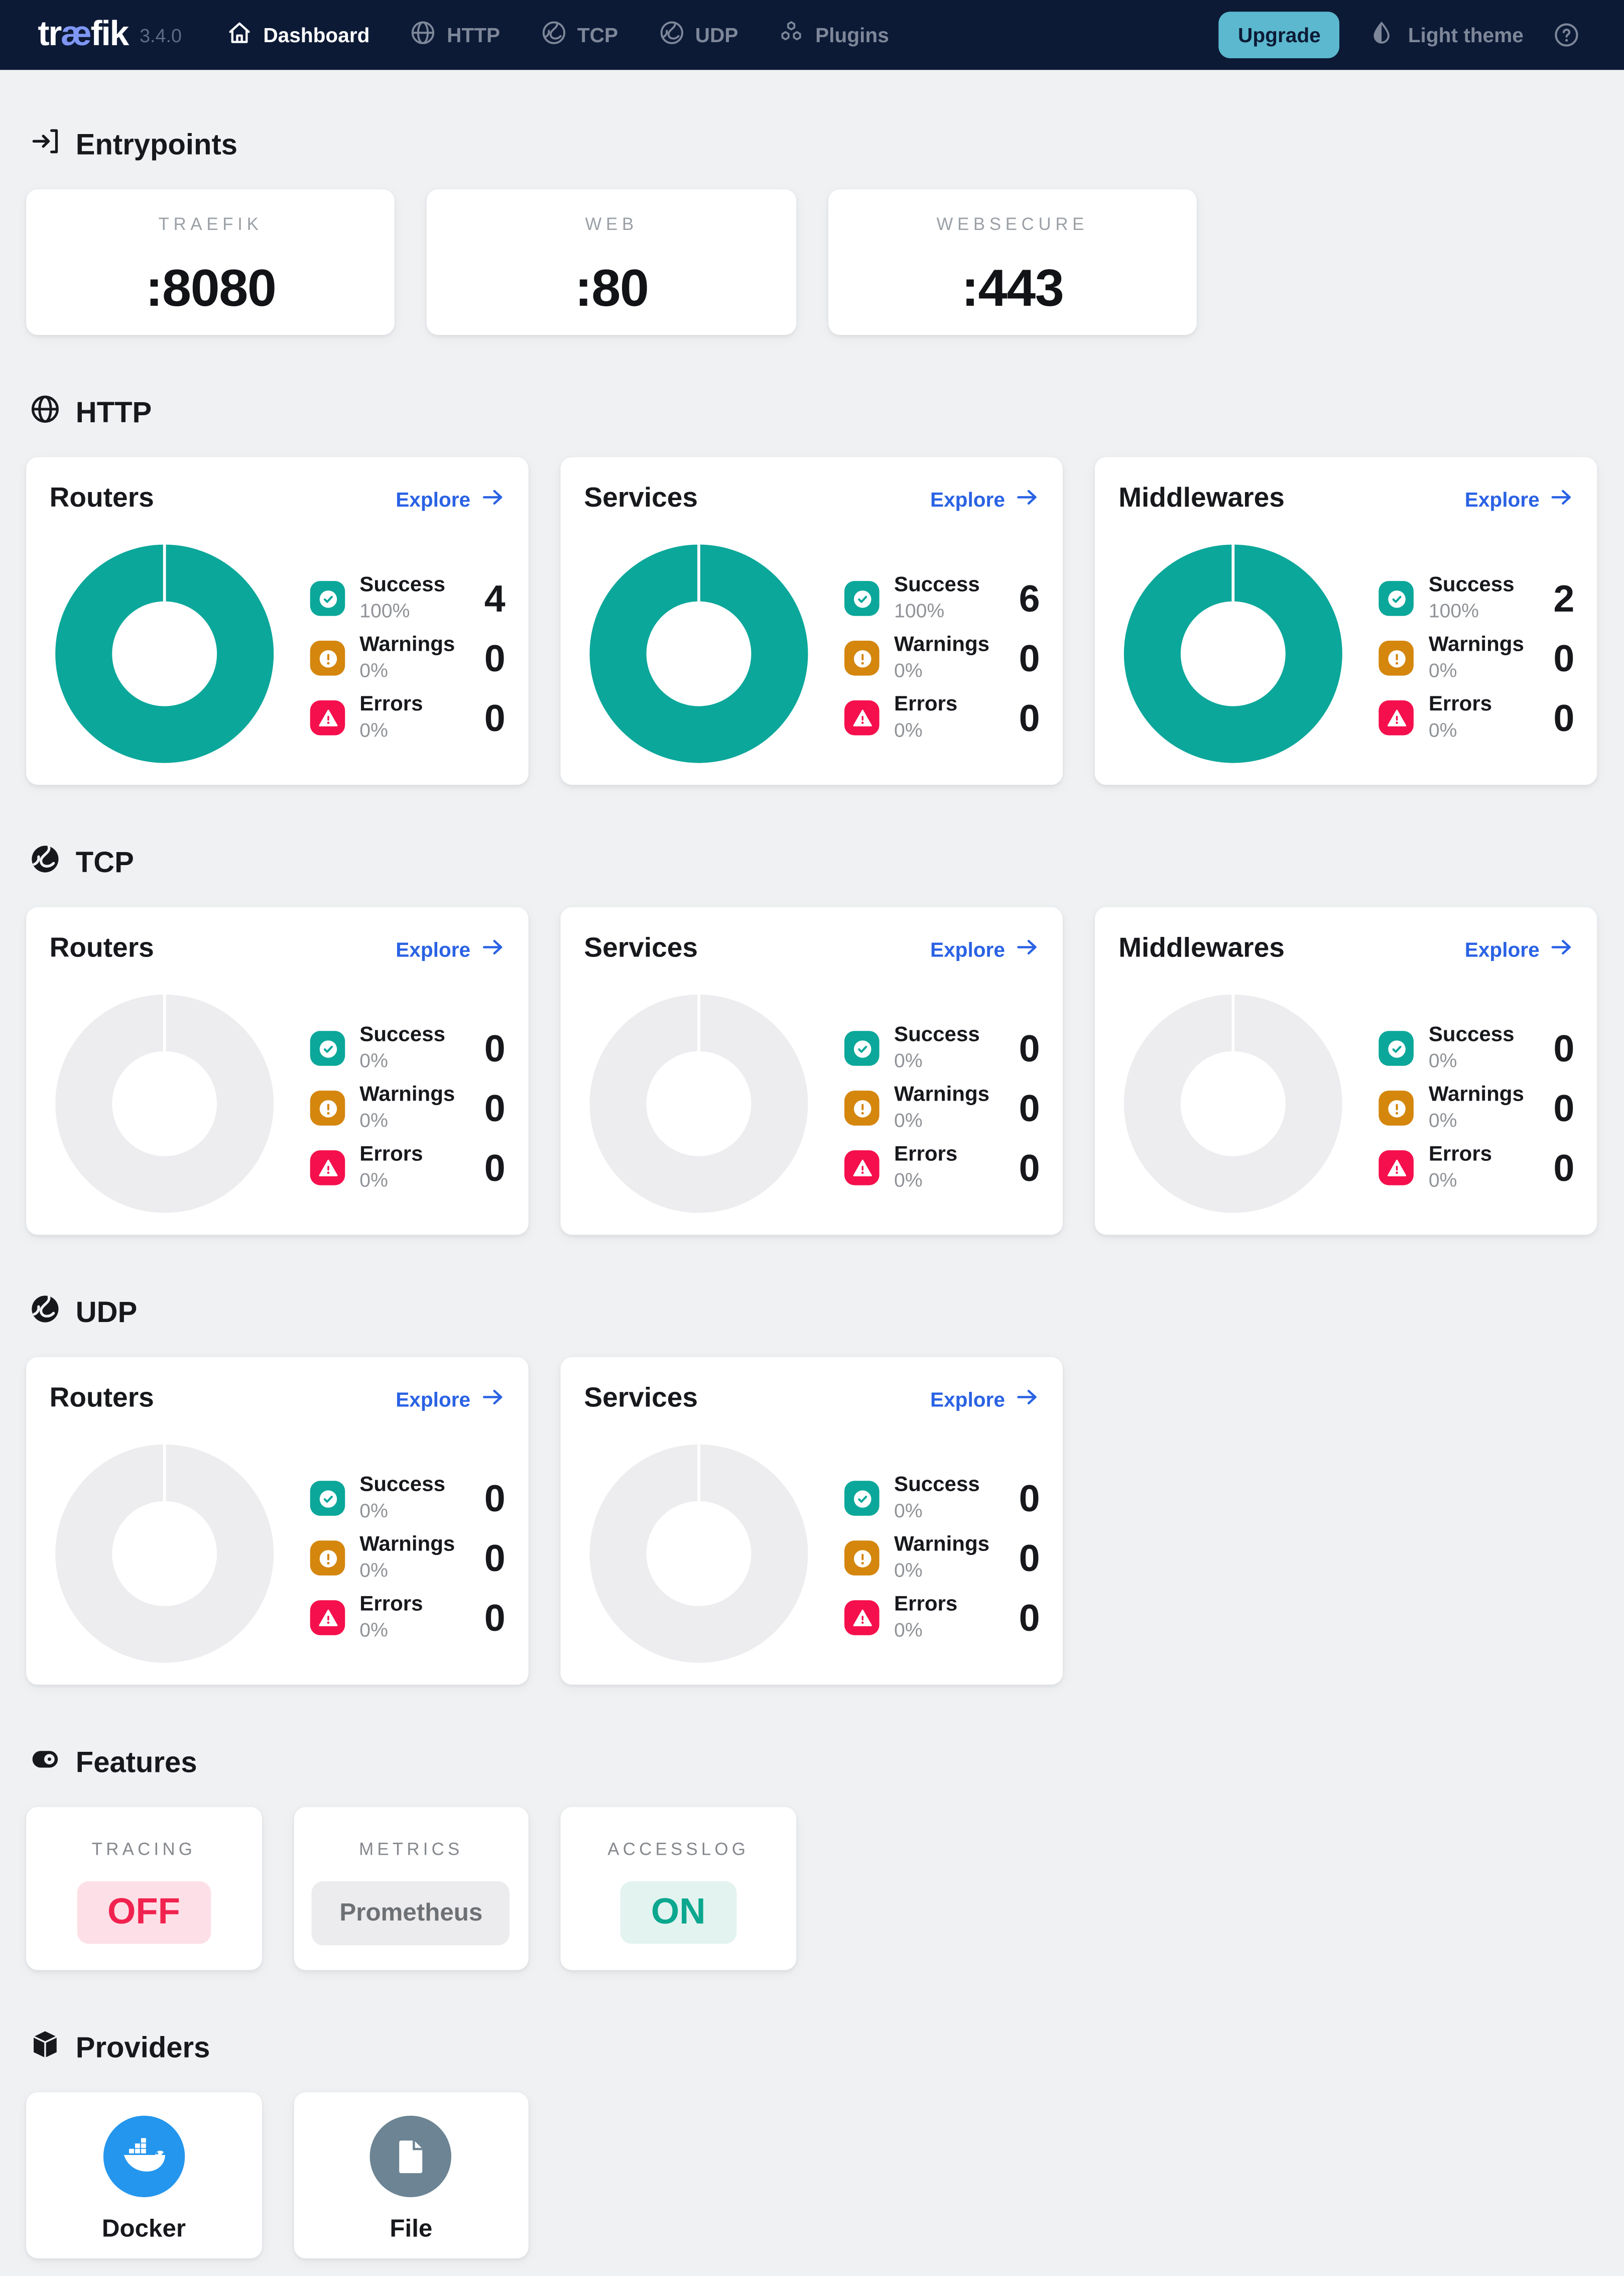 Image resolution: width=1624 pixels, height=2276 pixels. Describe the element at coordinates (1396, 1048) in the screenshot. I see `success-check-icon` at that location.